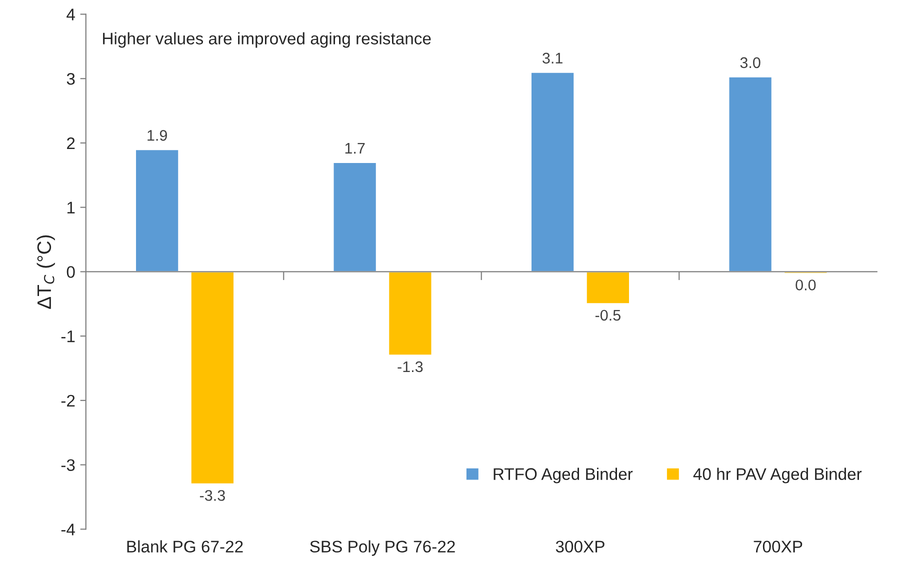 This screenshot has width=904, height=569. I want to click on y-tick-label: 4, so click(70, 14).